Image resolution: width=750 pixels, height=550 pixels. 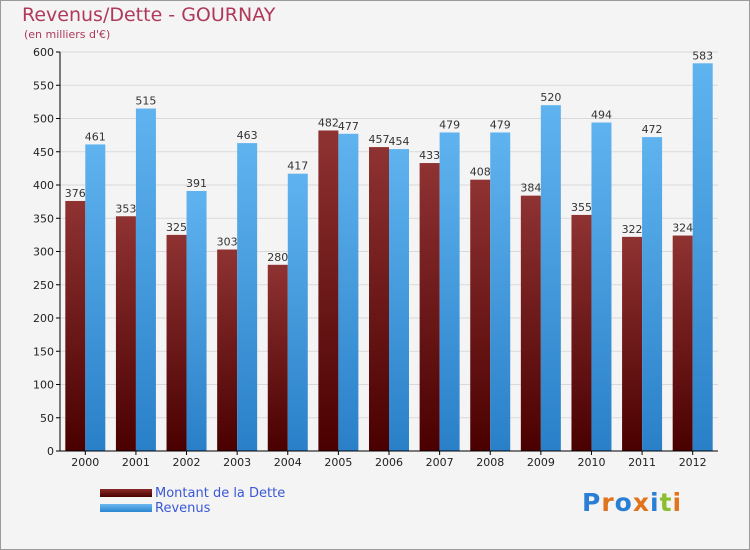 What do you see at coordinates (591, 462) in the screenshot?
I see `x-tick-label: 2010` at bounding box center [591, 462].